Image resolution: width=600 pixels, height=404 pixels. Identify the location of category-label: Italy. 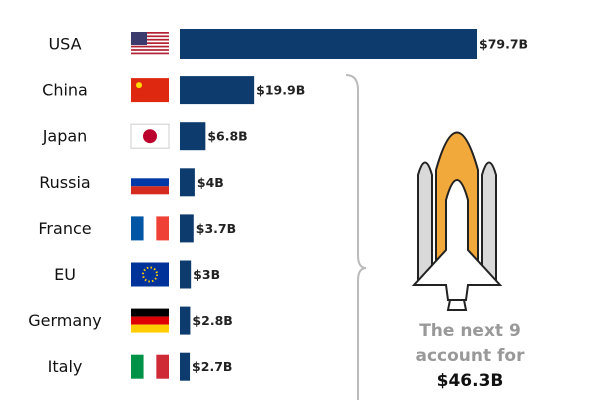
(65, 366).